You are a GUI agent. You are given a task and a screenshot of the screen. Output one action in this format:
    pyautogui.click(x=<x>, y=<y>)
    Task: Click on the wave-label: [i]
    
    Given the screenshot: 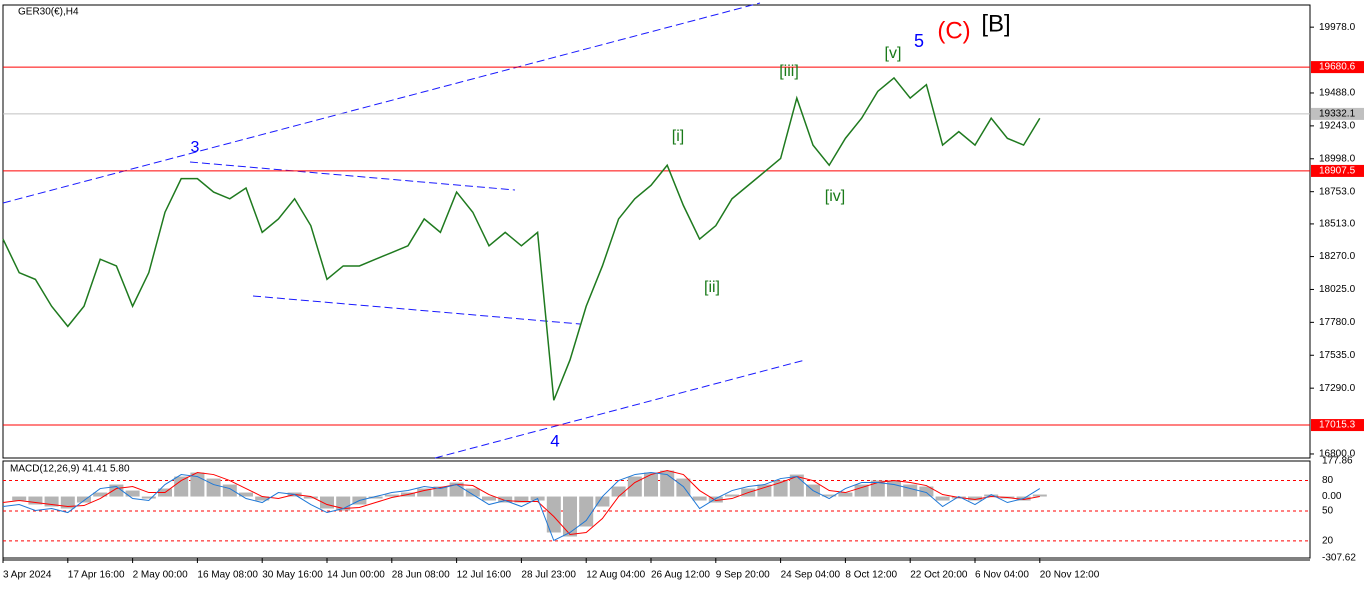 What is the action you would take?
    pyautogui.click(x=678, y=136)
    